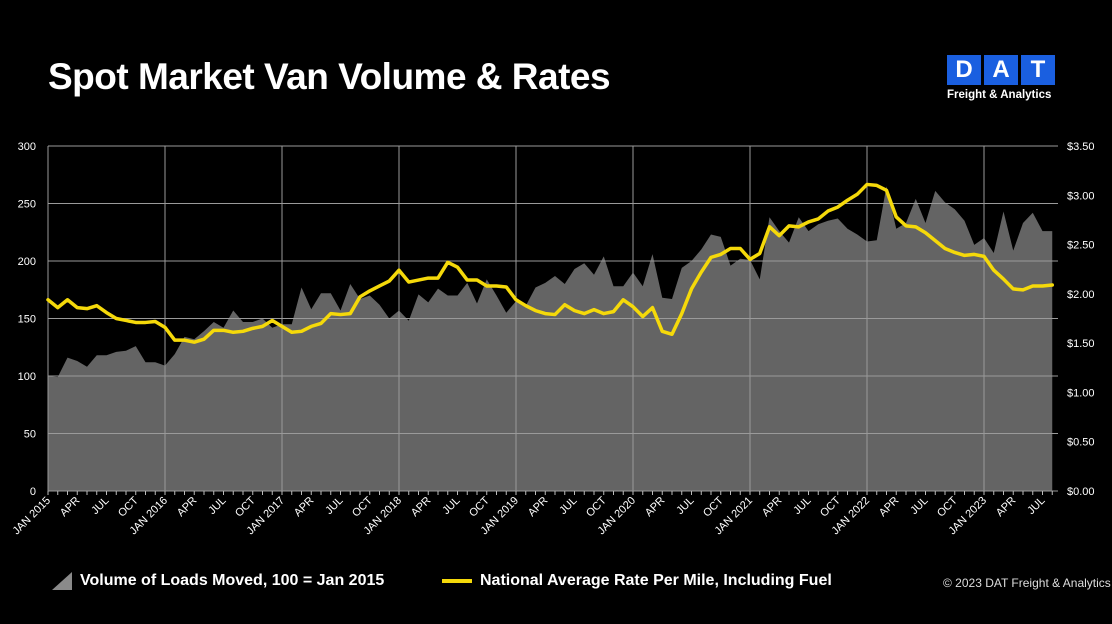  Describe the element at coordinates (1038, 70) in the screenshot. I see `logo-letter: T` at that location.